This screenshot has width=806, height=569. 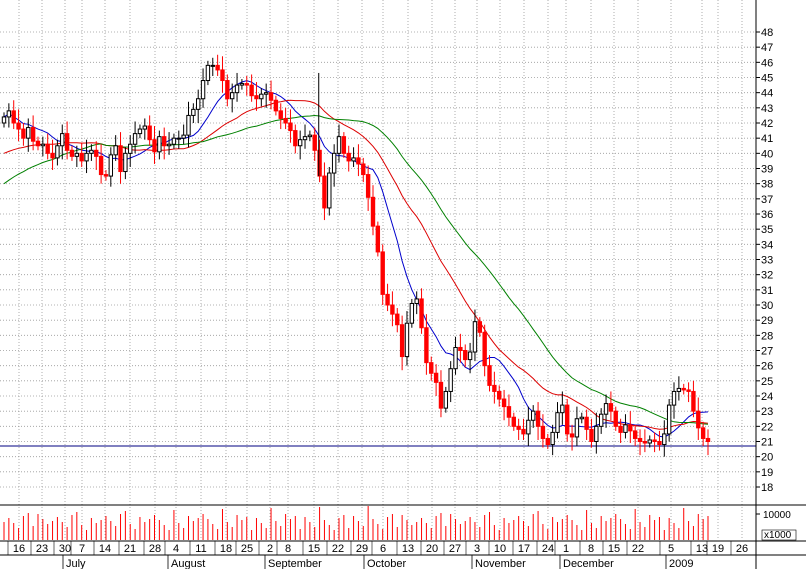 What do you see at coordinates (767, 215) in the screenshot?
I see `y-tick-label: 36` at bounding box center [767, 215].